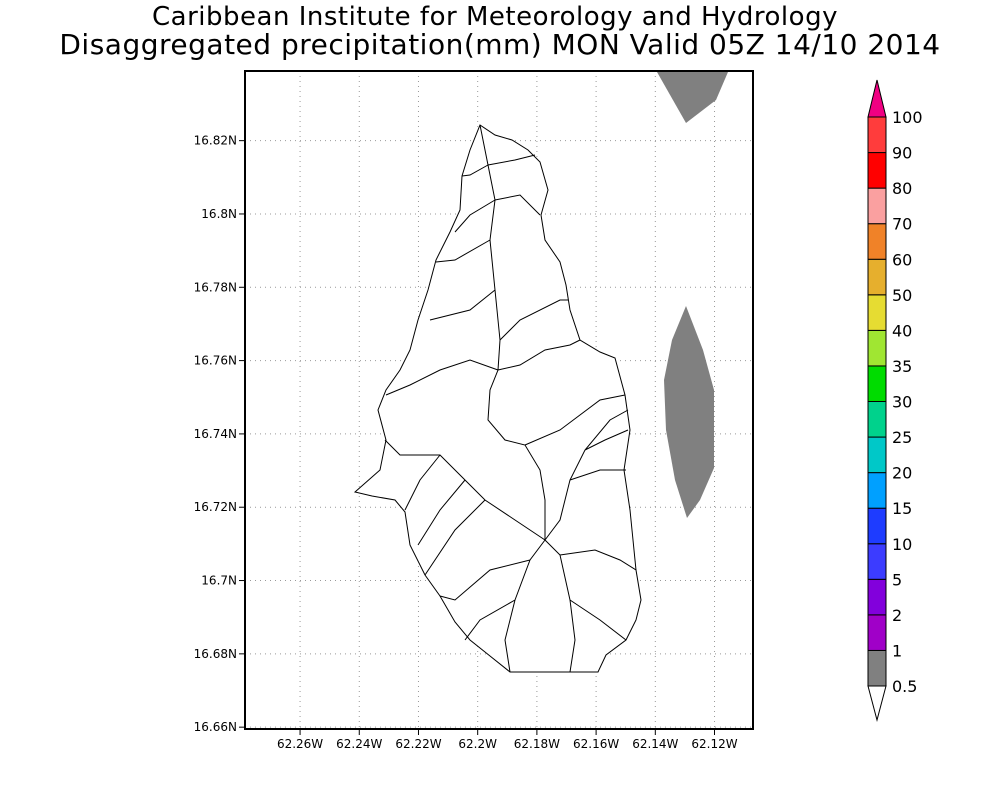 The image size is (1000, 800). What do you see at coordinates (692, 97) in the screenshot?
I see `precip-area-northeast` at bounding box center [692, 97].